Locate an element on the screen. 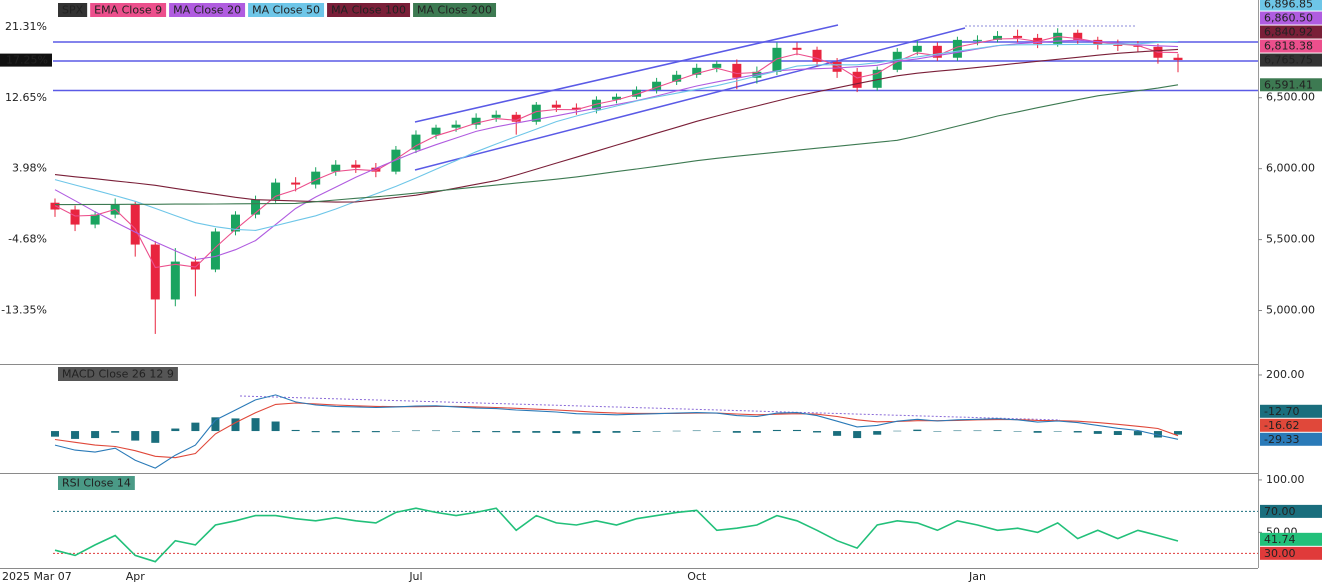 This screenshot has height=584, width=1324. legend-label: MA Close 200 is located at coordinates (454, 10).